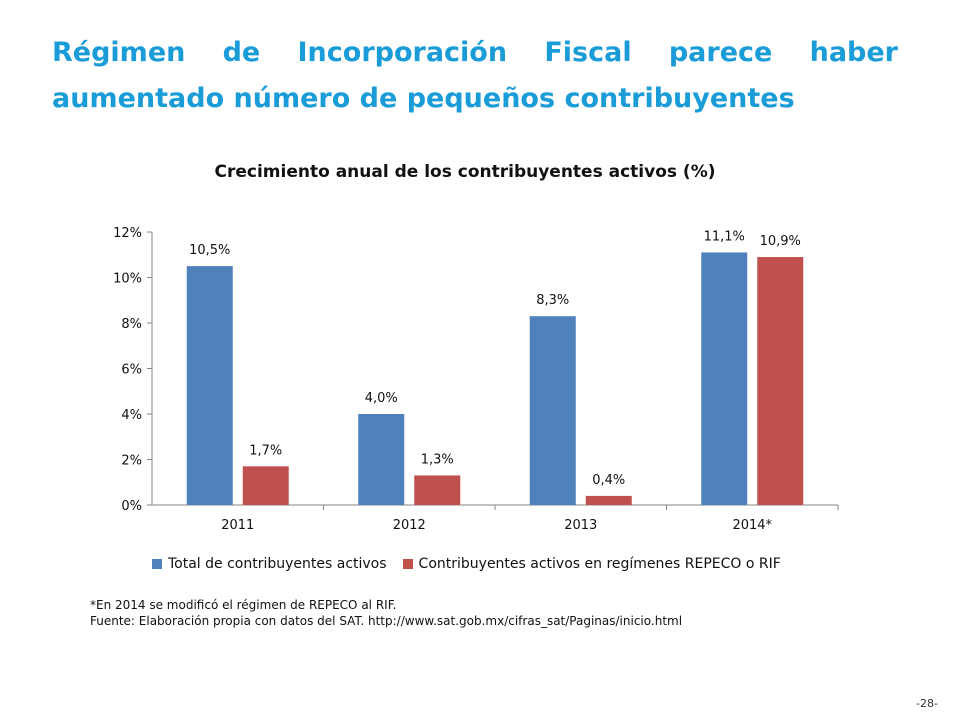  I want to click on data-label: 4,0%, so click(381, 398).